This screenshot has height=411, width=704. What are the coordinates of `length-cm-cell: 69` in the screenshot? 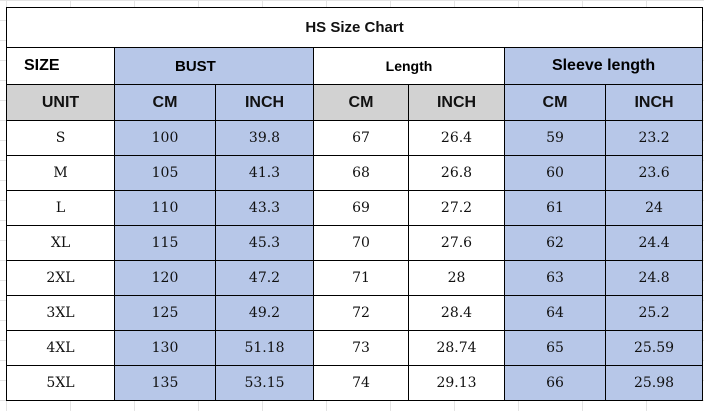 It's located at (361, 208).